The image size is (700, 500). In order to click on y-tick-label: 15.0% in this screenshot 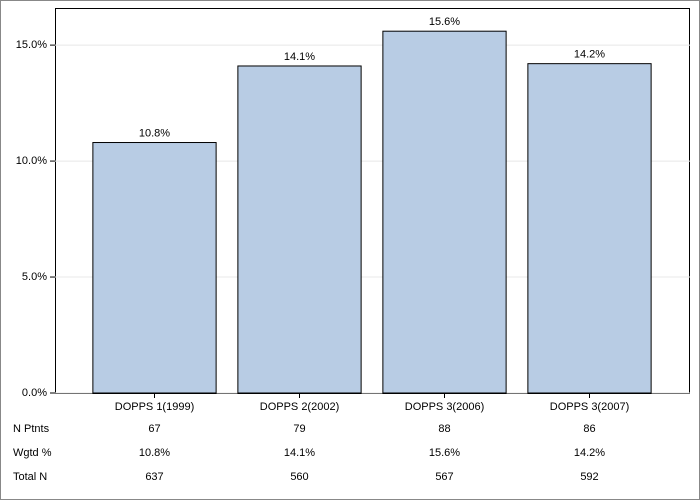, I will do `click(31, 45)`.